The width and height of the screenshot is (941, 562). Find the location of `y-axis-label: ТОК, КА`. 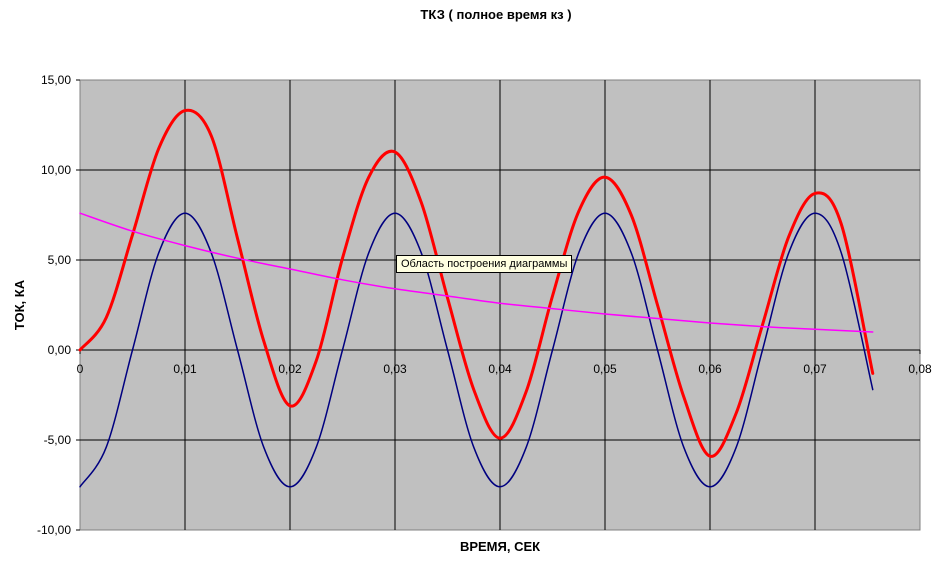

y-axis-label: ТОК, КА is located at coordinates (19, 304).